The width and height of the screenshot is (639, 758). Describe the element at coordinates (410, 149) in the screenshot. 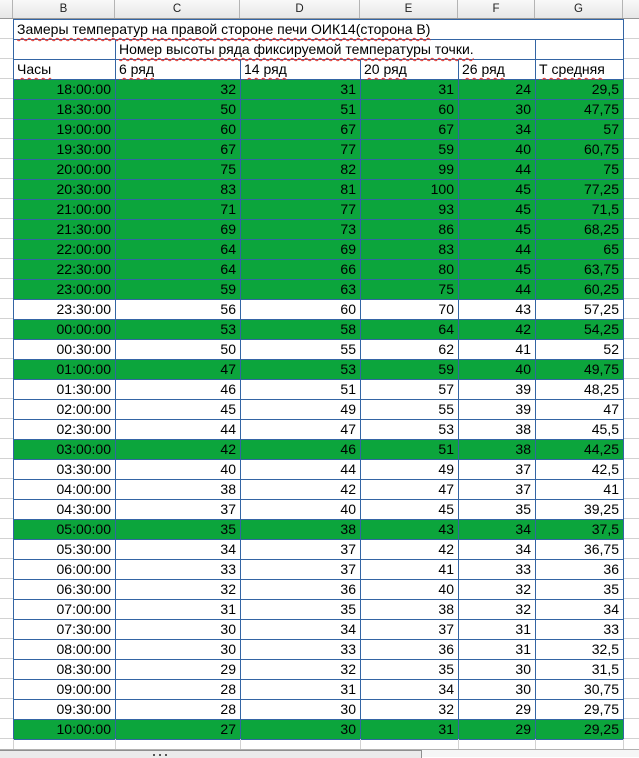

I see `cell-value: 59` at that location.